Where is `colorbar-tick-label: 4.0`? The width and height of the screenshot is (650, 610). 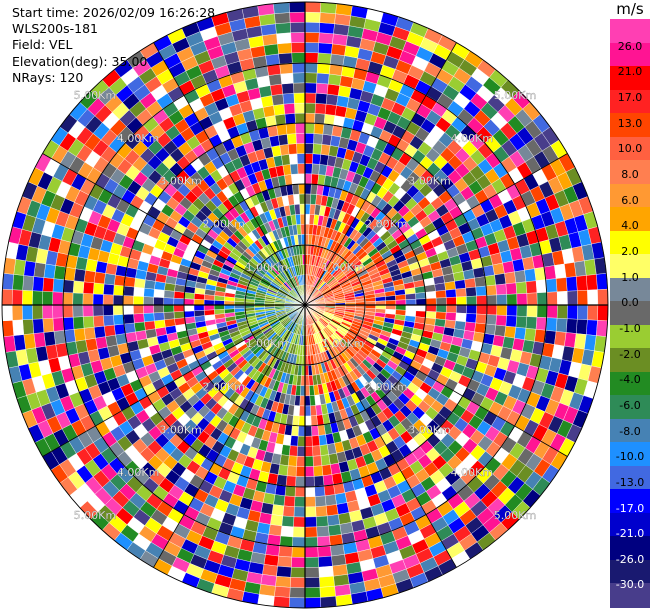 colorbar-tick-label: 4.0 is located at coordinates (630, 226).